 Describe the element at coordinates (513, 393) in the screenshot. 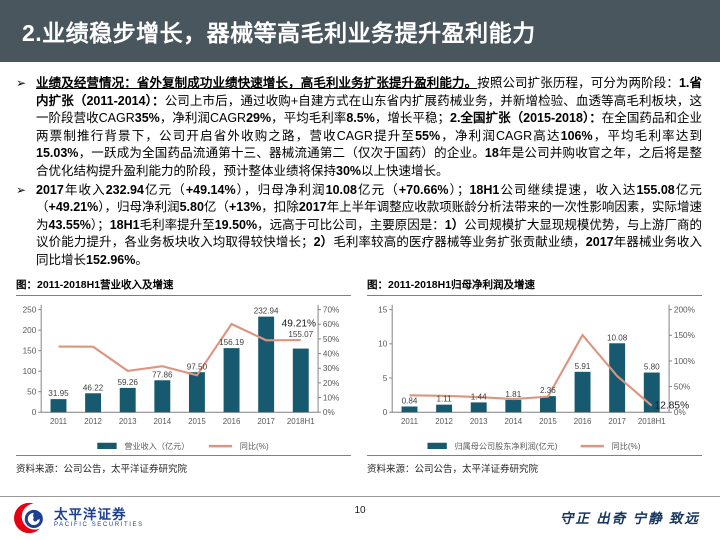

I see `svg-text: 1.81` at that location.